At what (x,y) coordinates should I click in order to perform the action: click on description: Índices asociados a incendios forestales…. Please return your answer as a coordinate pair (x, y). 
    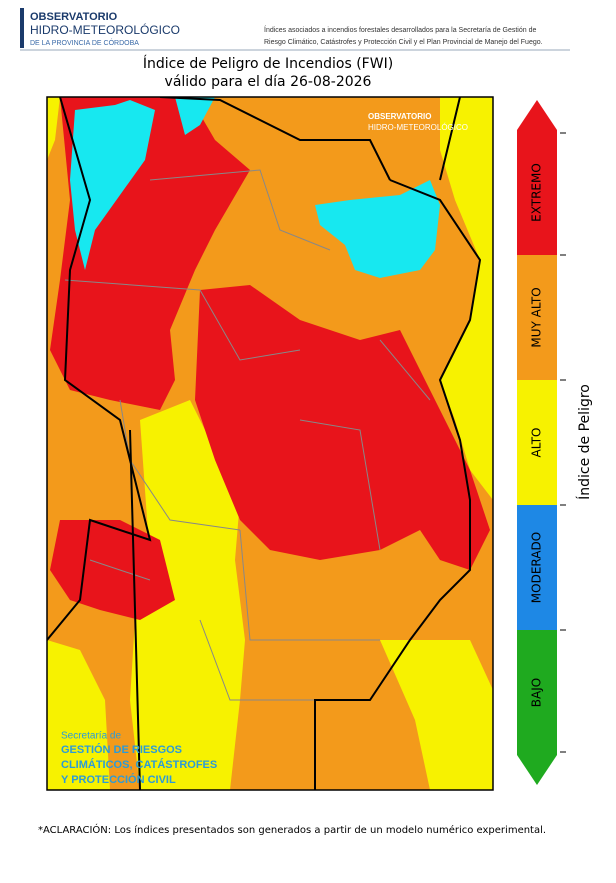
    Looking at the image, I should click on (400, 29).